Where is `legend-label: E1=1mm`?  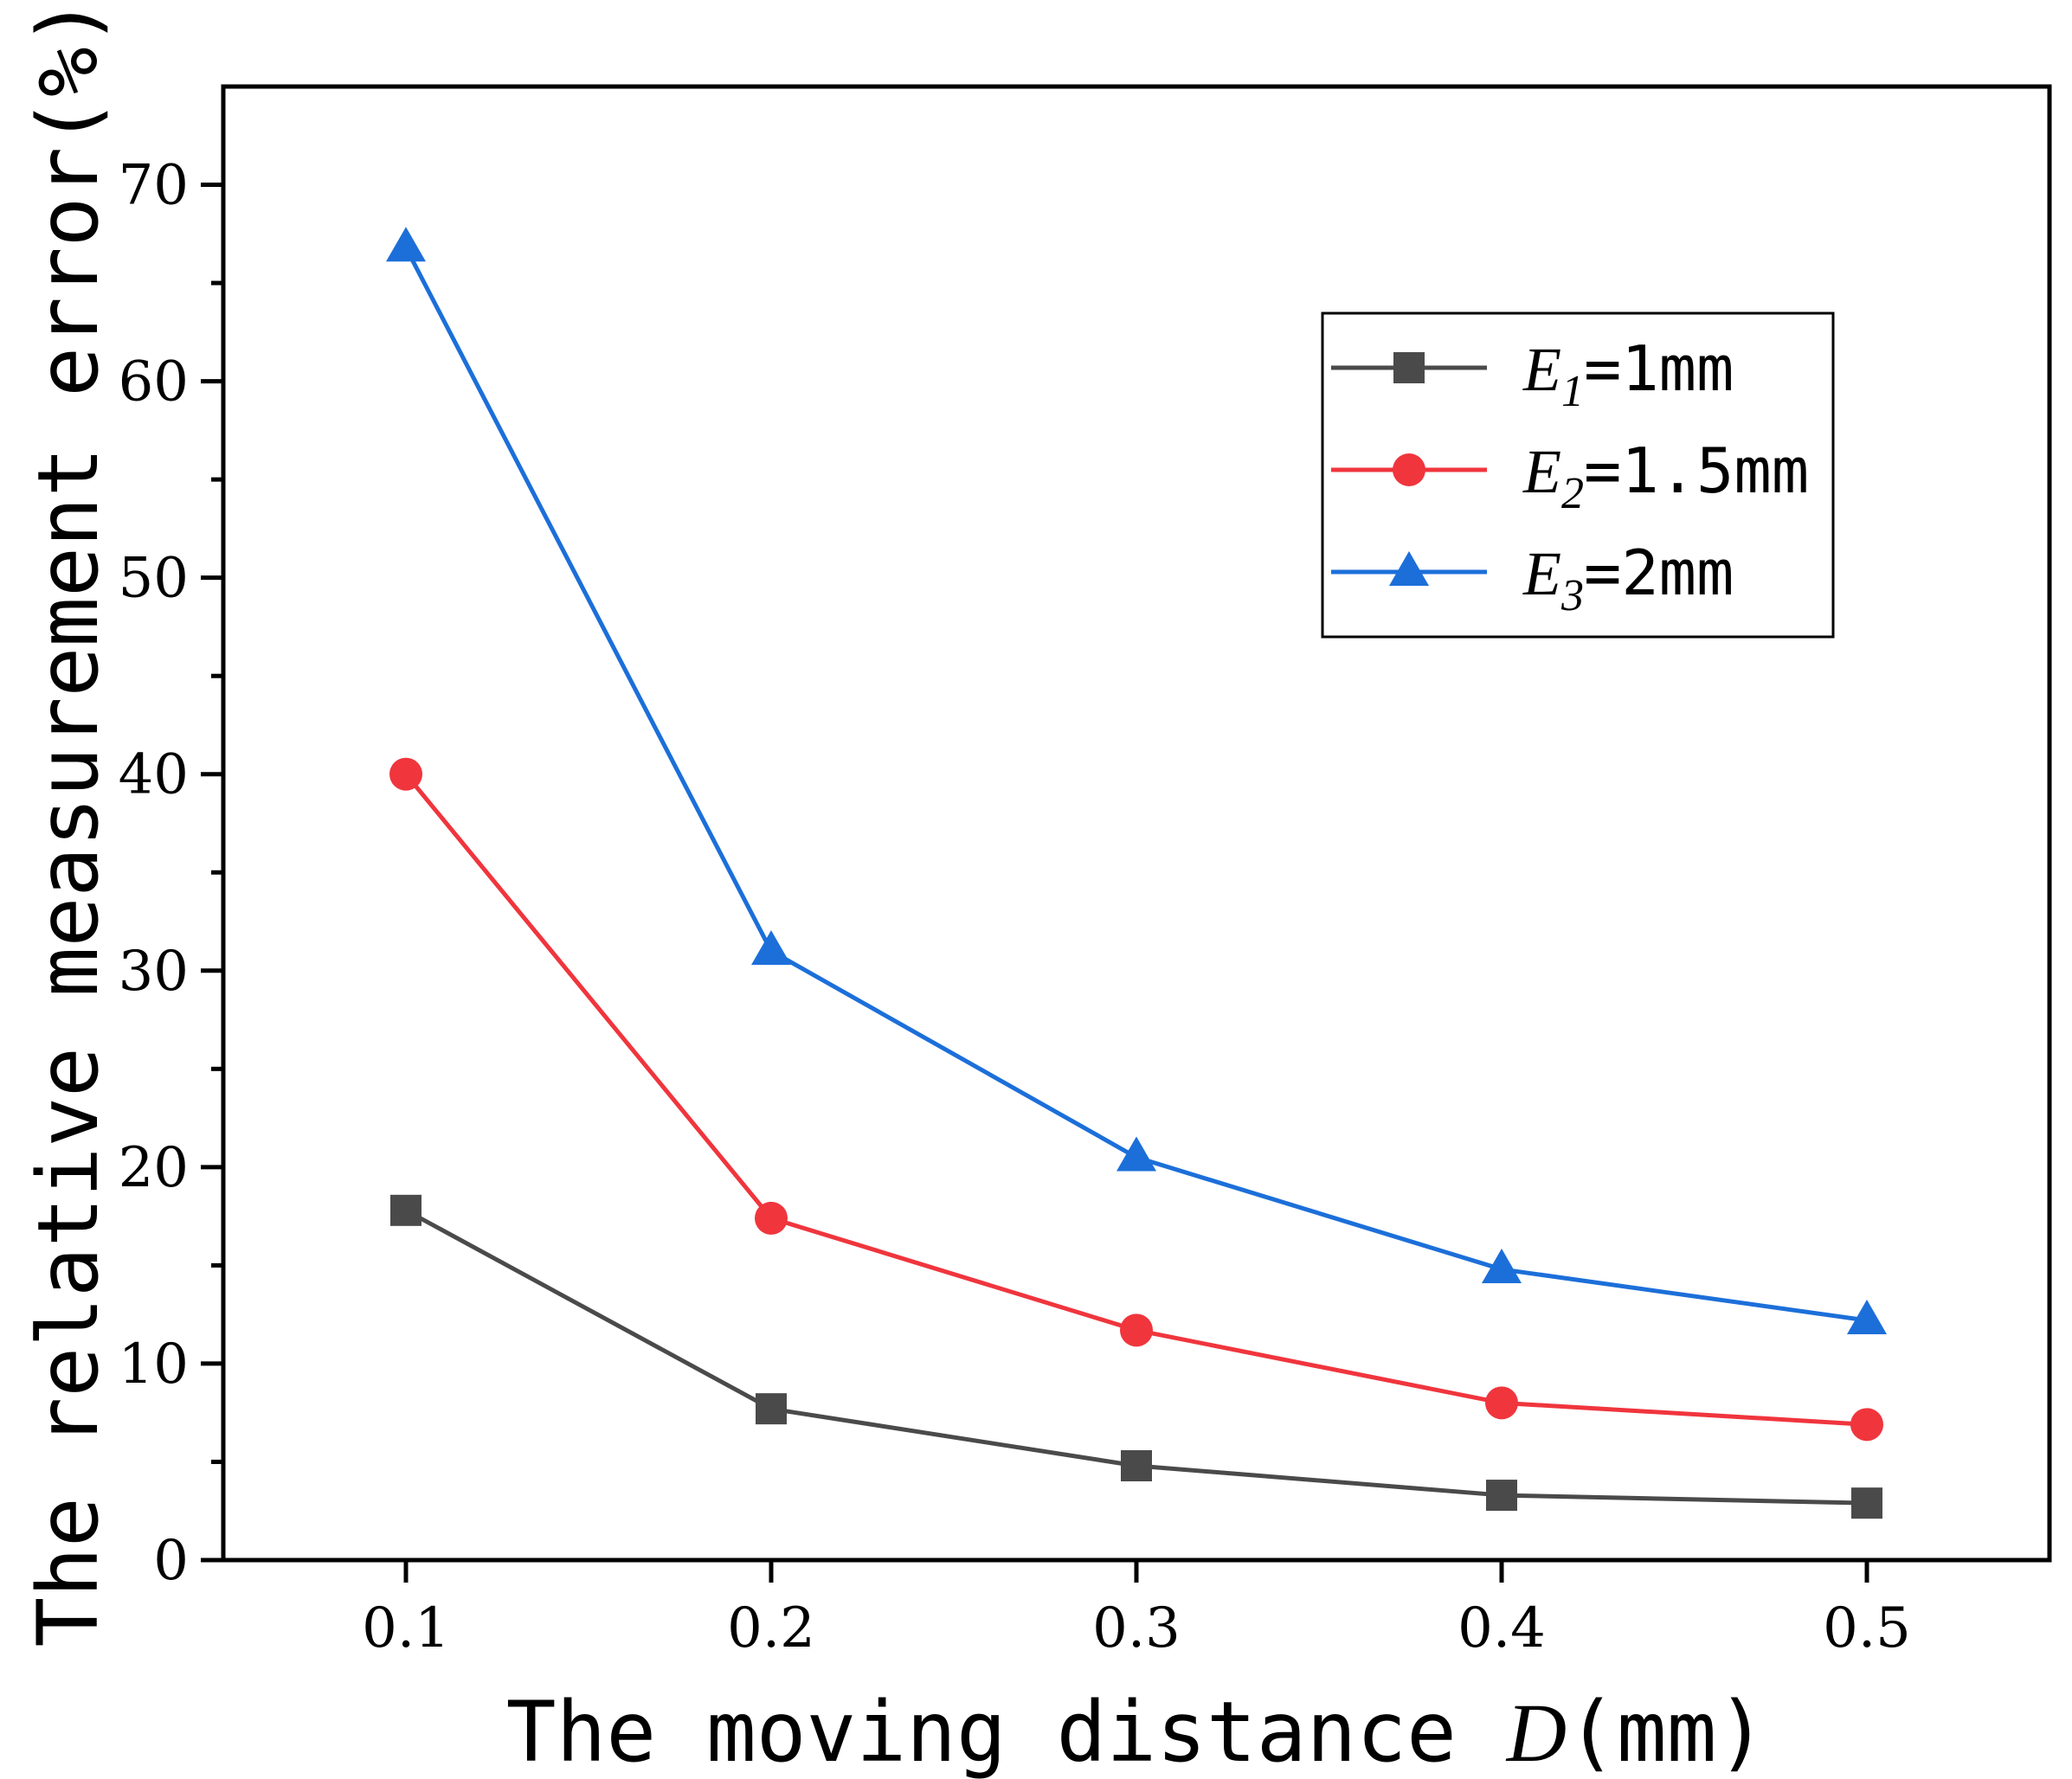 legend-label: E1=1mm is located at coordinates (1628, 374).